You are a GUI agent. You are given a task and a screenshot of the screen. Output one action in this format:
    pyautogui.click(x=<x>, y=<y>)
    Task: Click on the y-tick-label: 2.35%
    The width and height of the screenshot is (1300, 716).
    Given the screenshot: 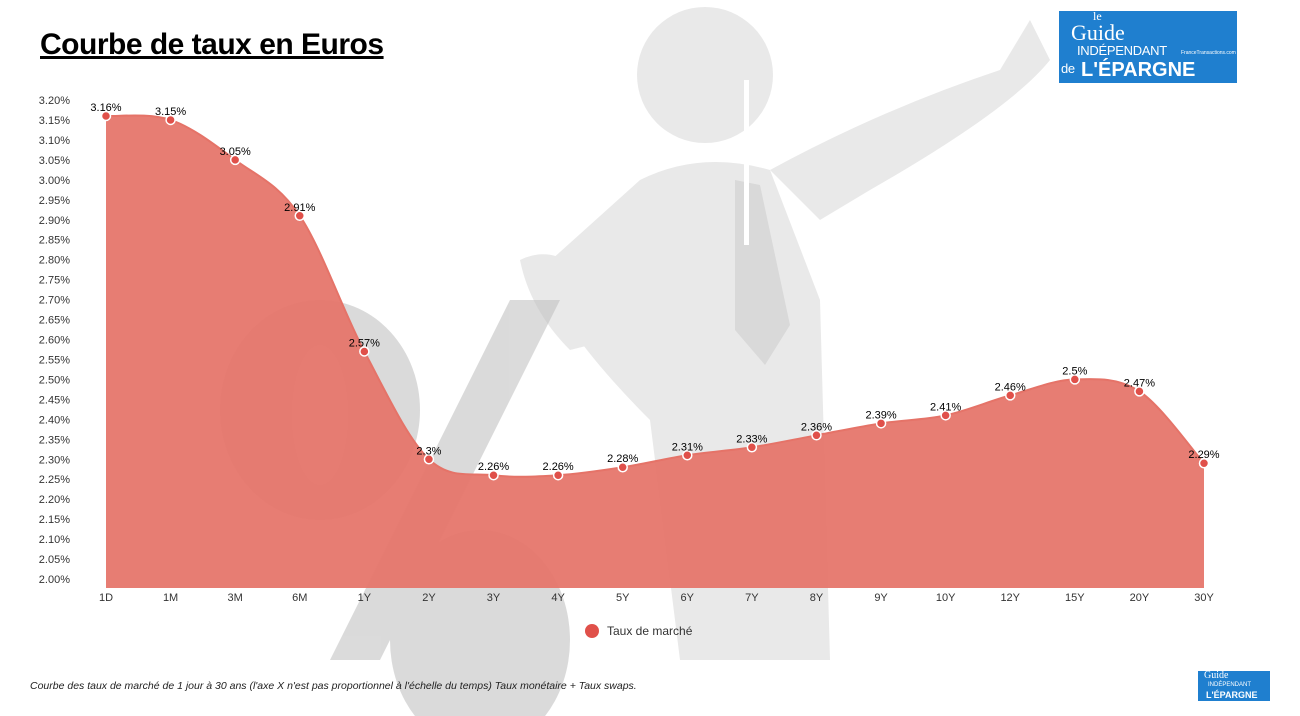 What is the action you would take?
    pyautogui.click(x=54, y=440)
    